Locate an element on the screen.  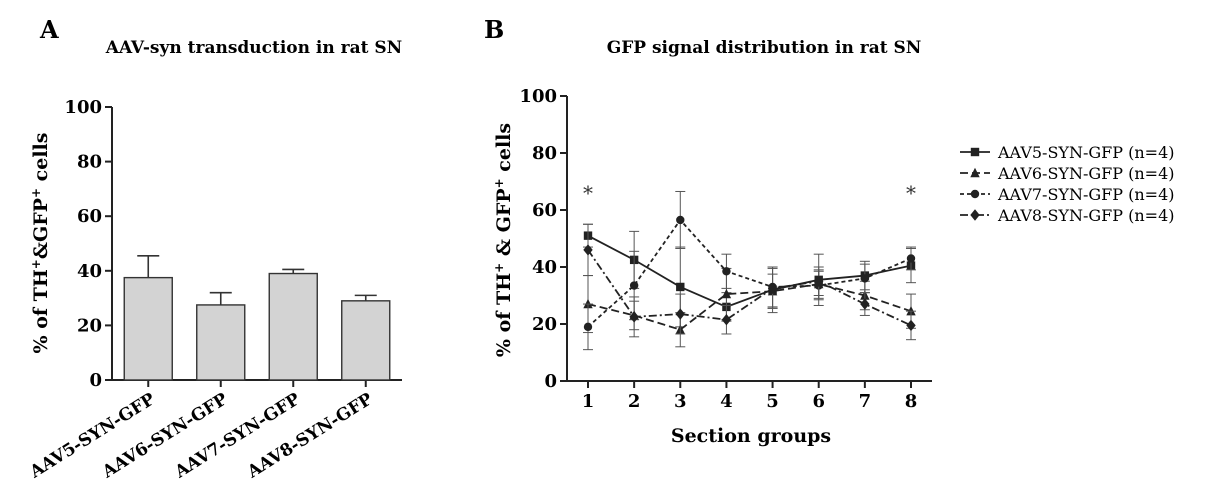
legend-label: AAV5-SYN-GFP (n=4) is located at coordinates (1086, 152).